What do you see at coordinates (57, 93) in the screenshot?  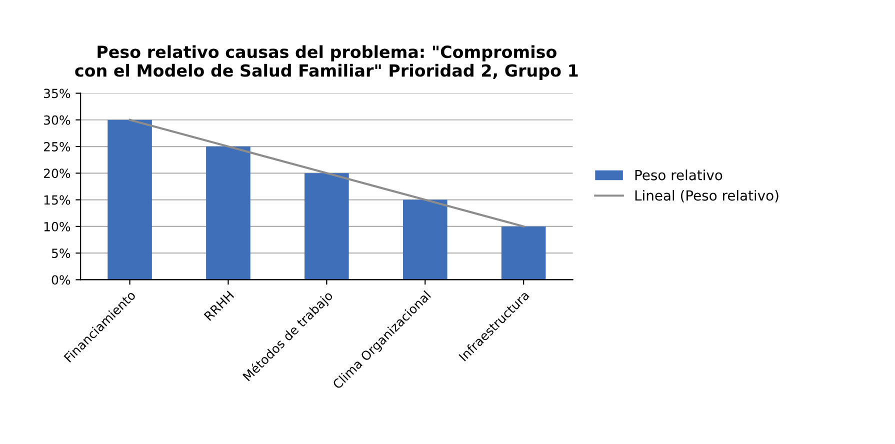 I see `y-tick-label: 35%` at bounding box center [57, 93].